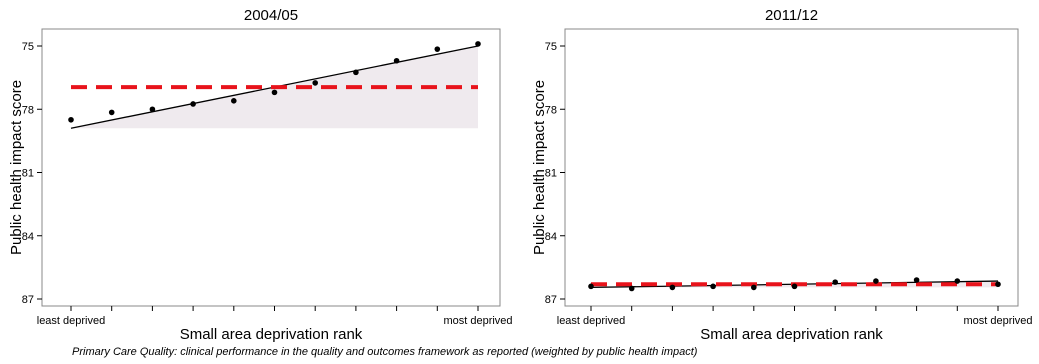  Describe the element at coordinates (271, 15) in the screenshot. I see `chart-title: 2004/05` at that location.